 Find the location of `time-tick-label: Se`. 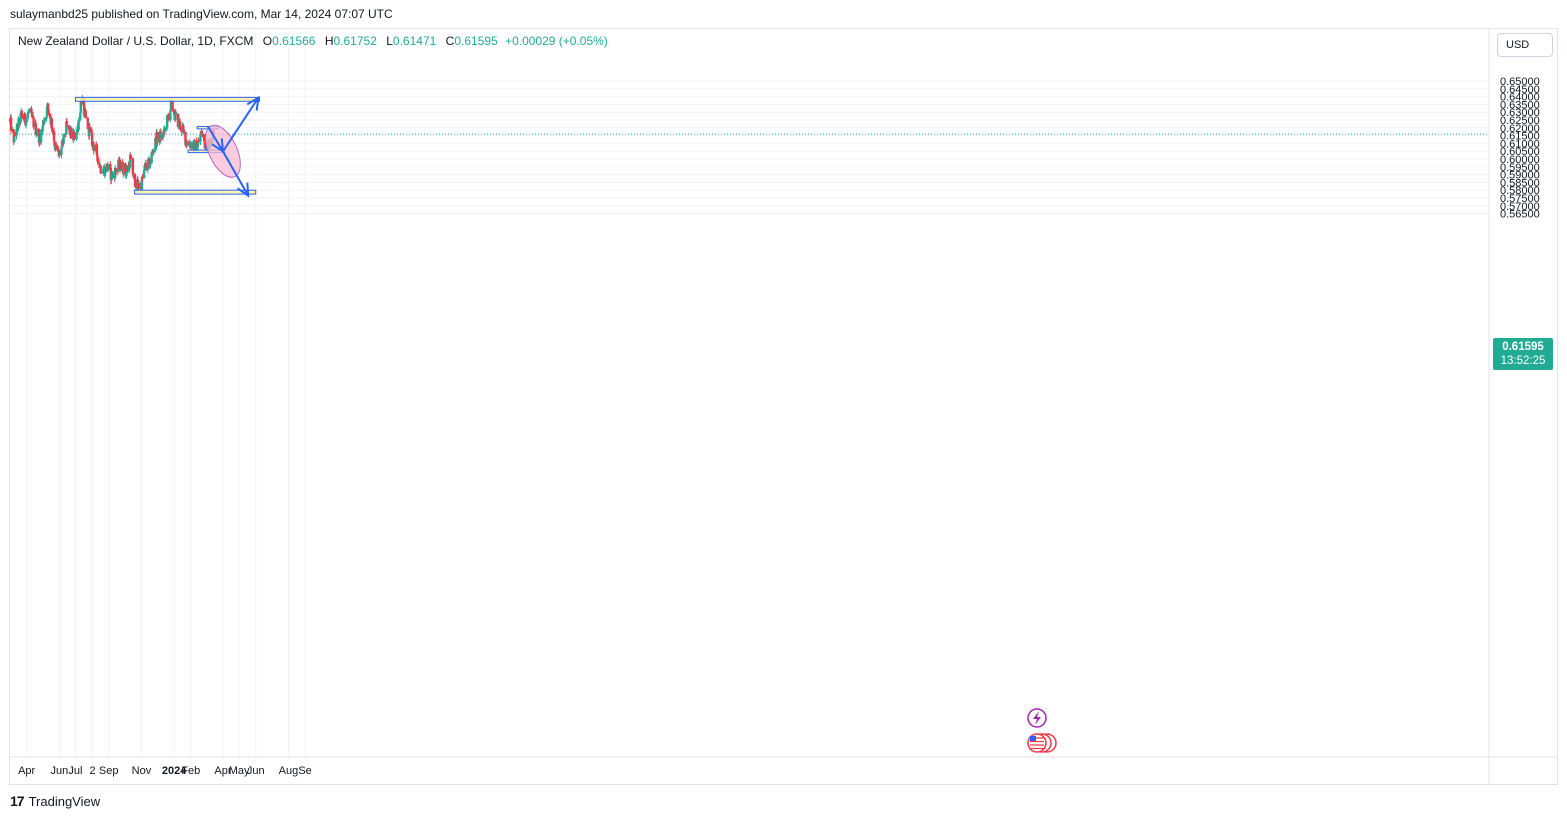

time-tick-label: Se is located at coordinates (304, 771).